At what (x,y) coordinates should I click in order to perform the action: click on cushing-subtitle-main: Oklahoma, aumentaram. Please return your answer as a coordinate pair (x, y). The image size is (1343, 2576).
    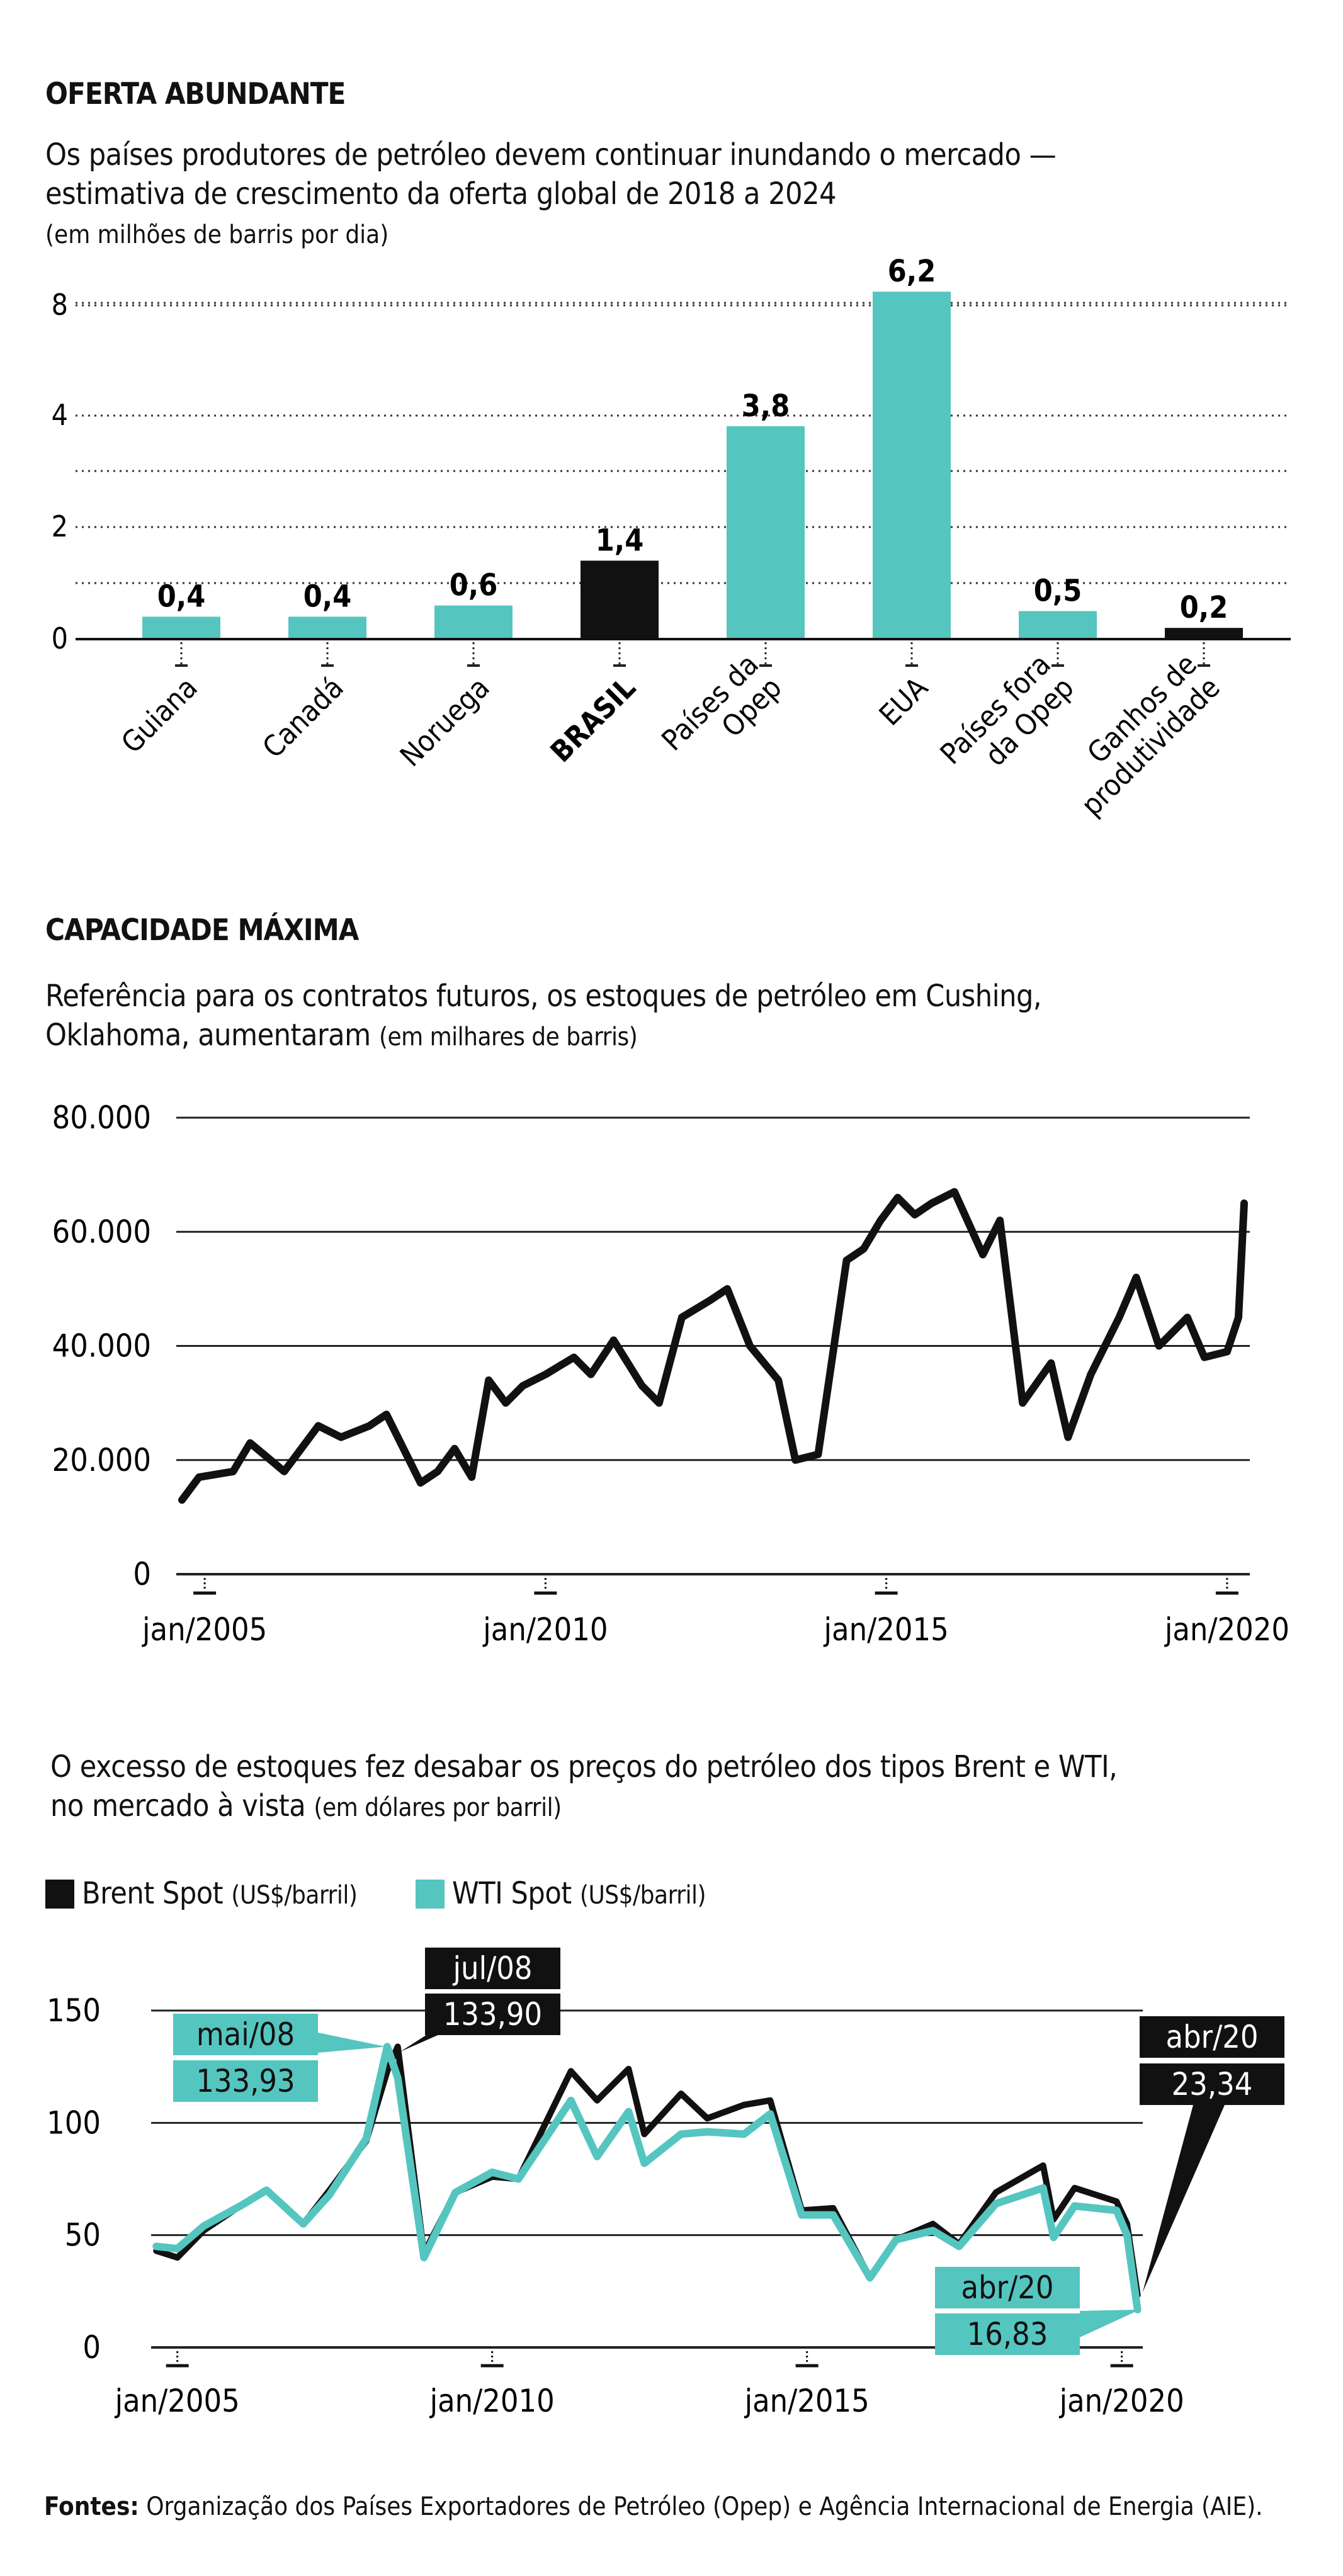
    Looking at the image, I should click on (208, 1035).